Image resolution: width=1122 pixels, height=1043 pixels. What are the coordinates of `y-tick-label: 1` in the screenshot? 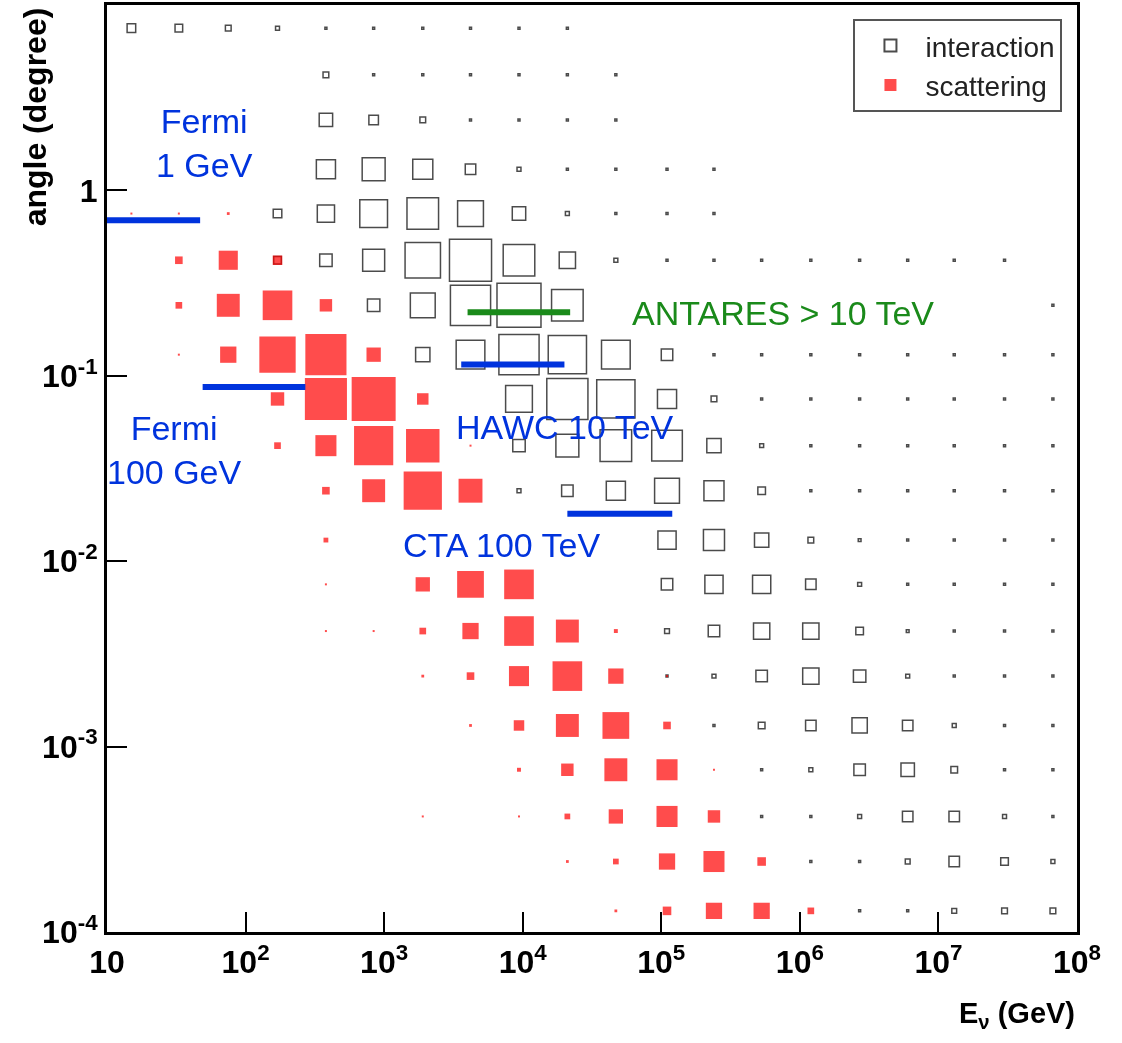 It's located at (88, 190).